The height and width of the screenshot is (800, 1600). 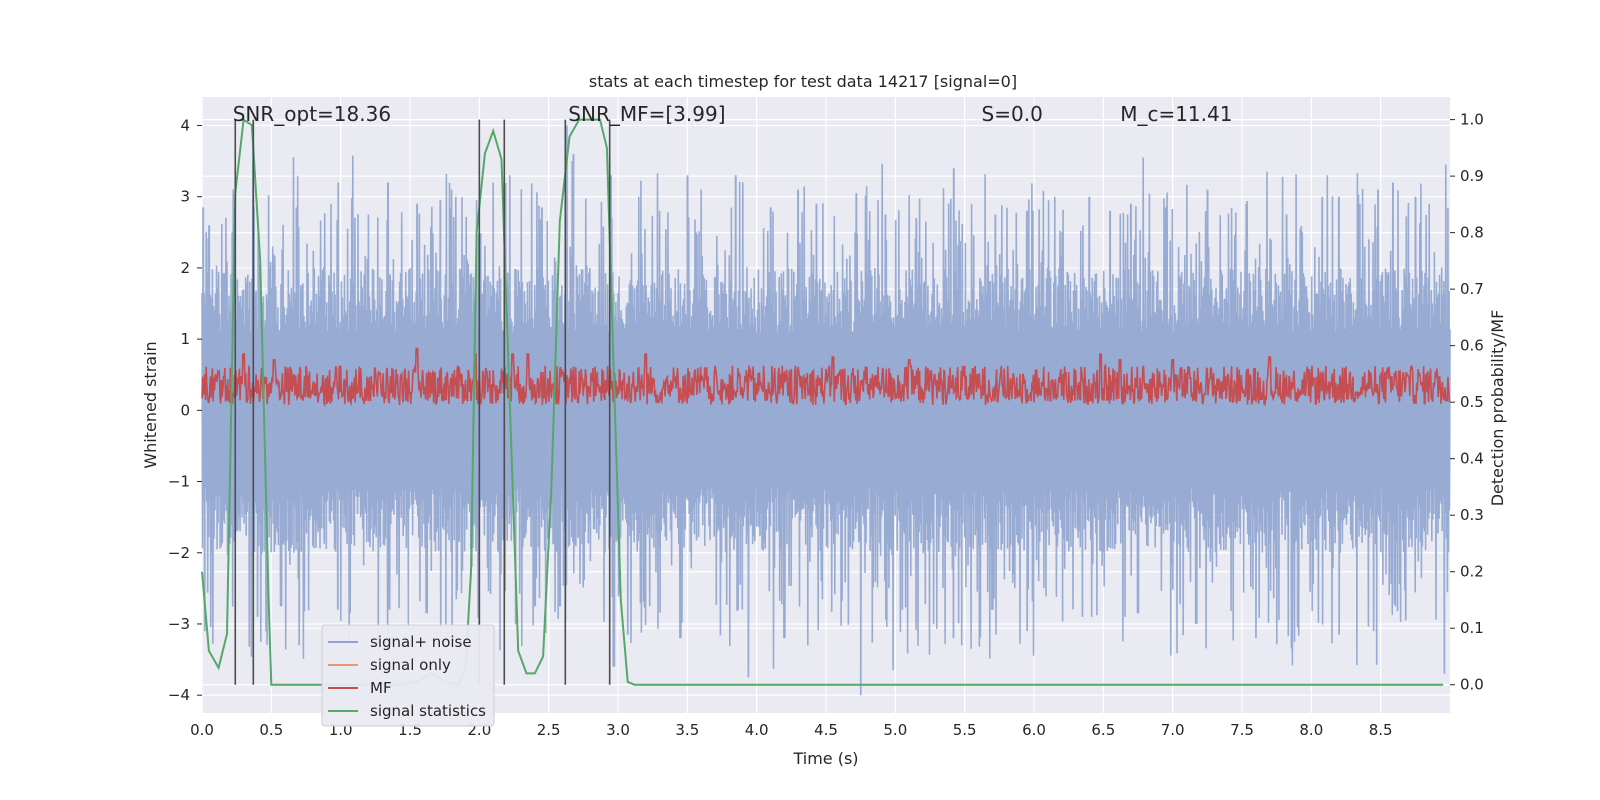 What do you see at coordinates (1176, 114) in the screenshot?
I see `annotation-mc-value: M_c=11.41` at bounding box center [1176, 114].